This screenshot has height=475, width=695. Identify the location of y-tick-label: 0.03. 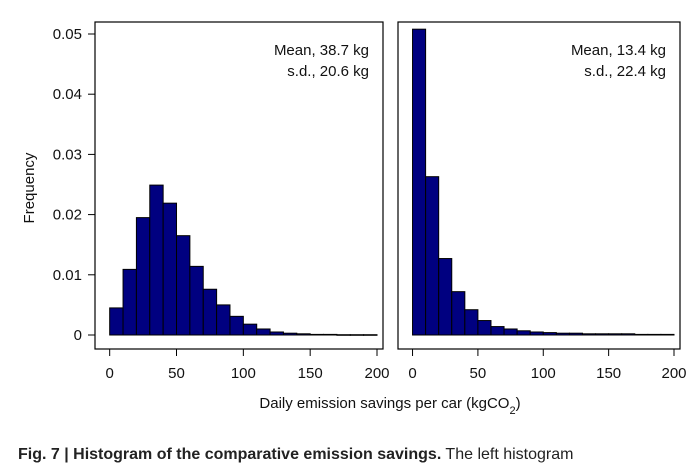
(67, 154).